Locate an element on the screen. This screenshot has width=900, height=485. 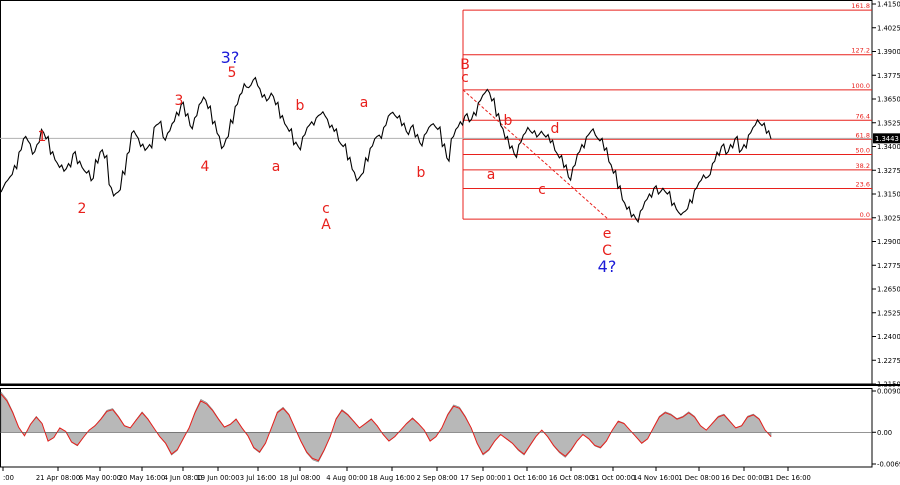
time-axis-label: 1 Dec 08:00 is located at coordinates (698, 478).